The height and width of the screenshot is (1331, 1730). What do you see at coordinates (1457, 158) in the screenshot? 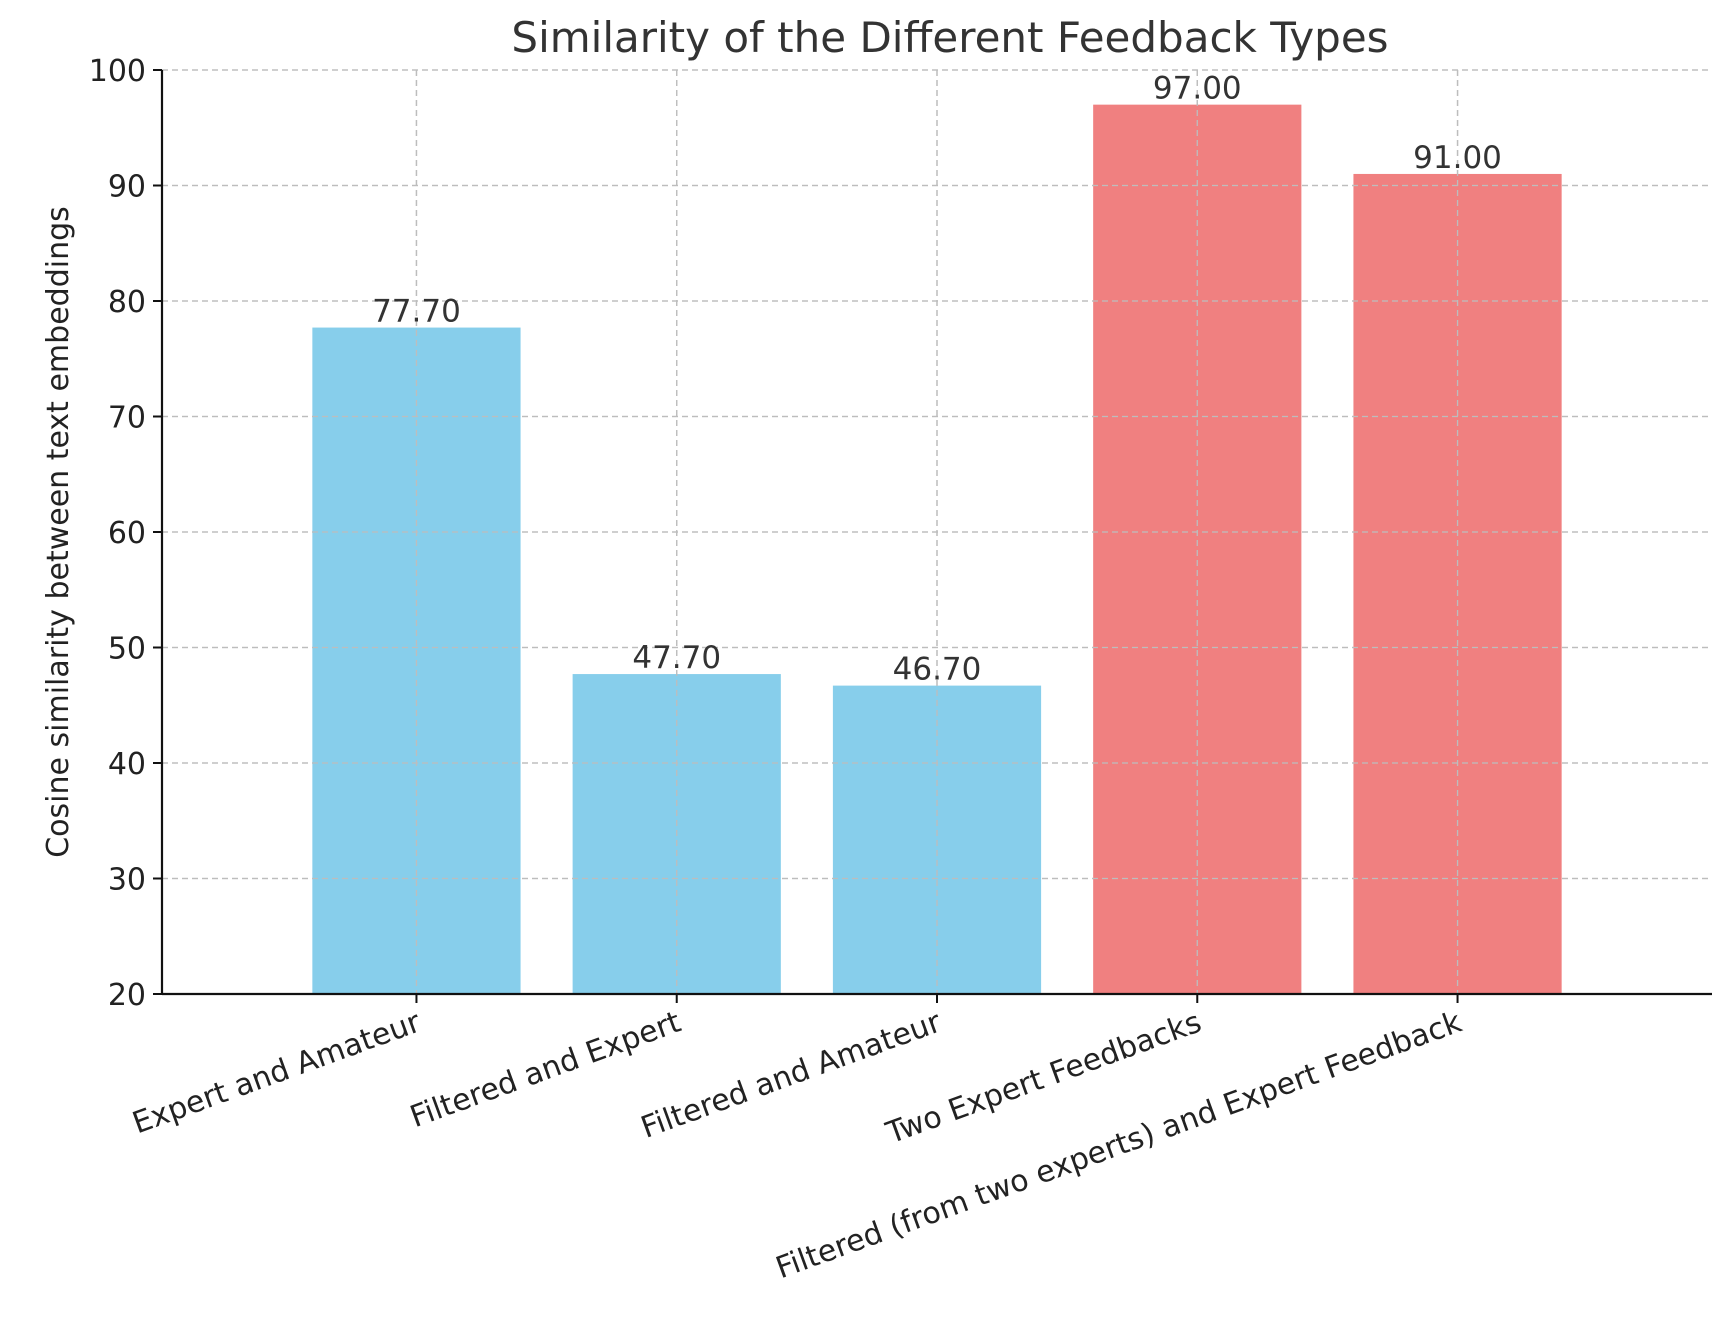
I see `value-label-5: 91.00` at bounding box center [1457, 158].